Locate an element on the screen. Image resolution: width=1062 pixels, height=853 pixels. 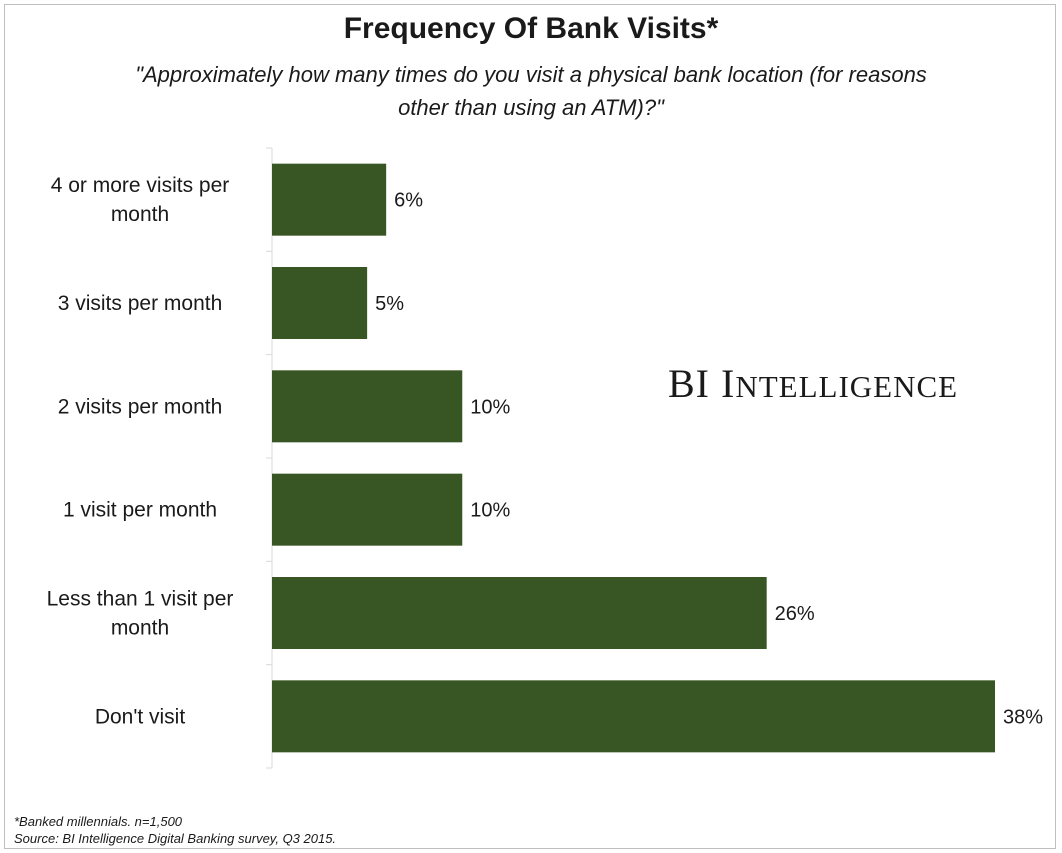
logo-rest: NTELLIGENCE is located at coordinates (847, 386).